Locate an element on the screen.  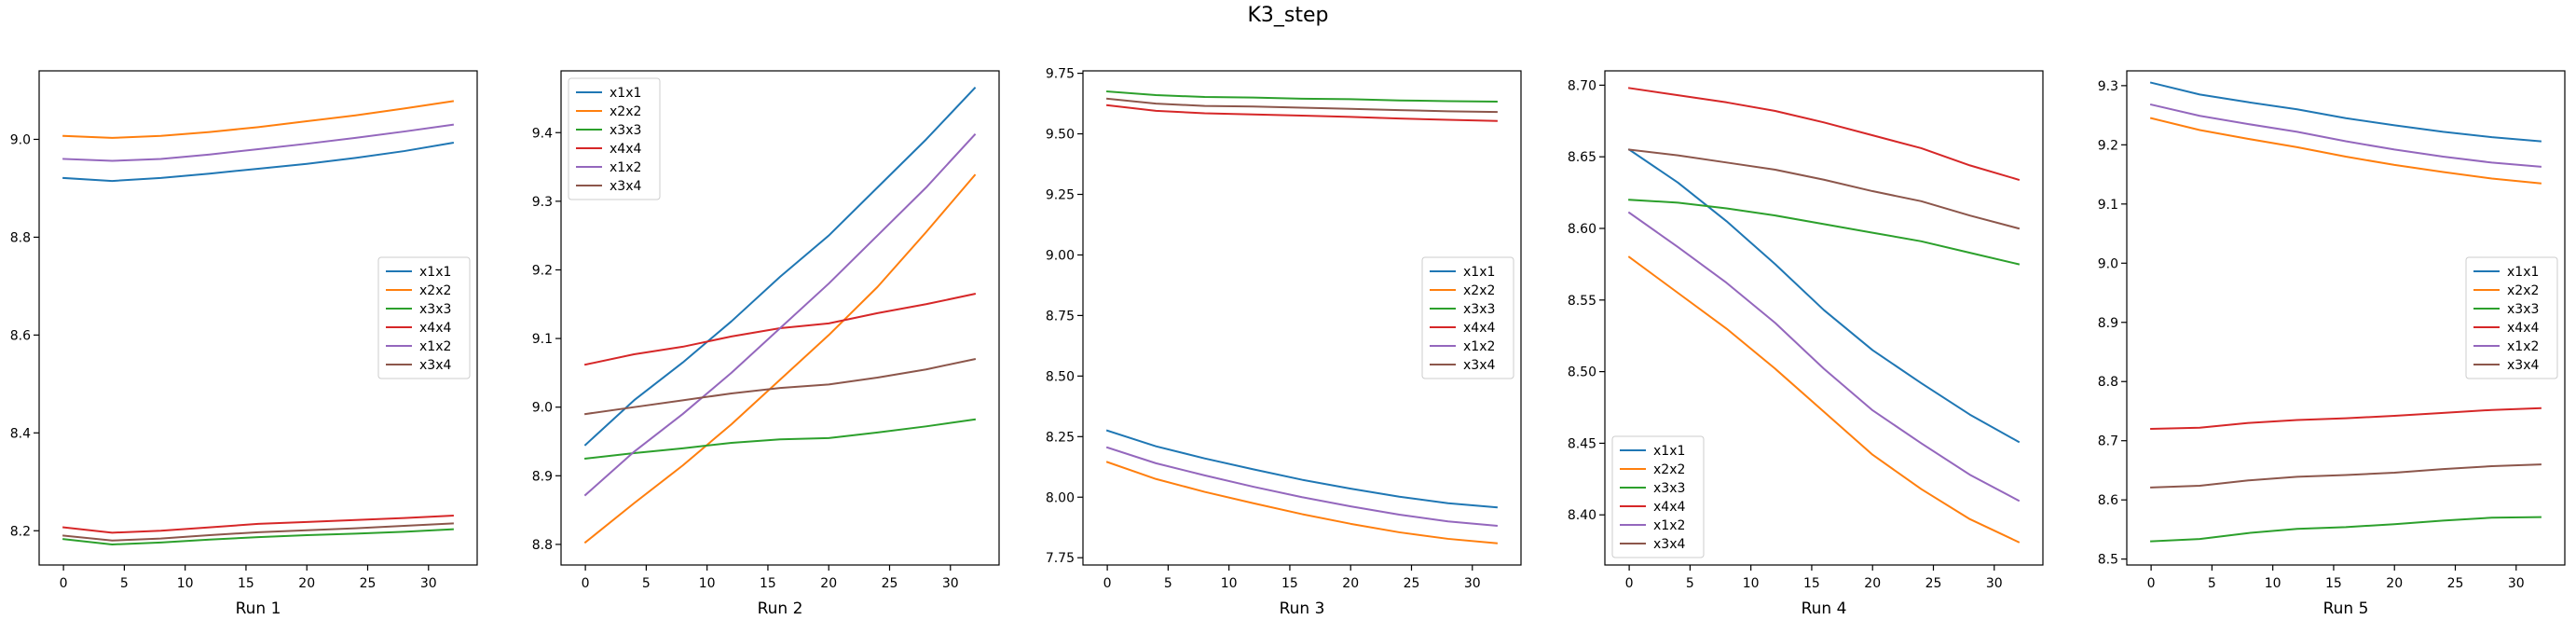
y-tick-label: 9.75 is located at coordinates (1060, 74).